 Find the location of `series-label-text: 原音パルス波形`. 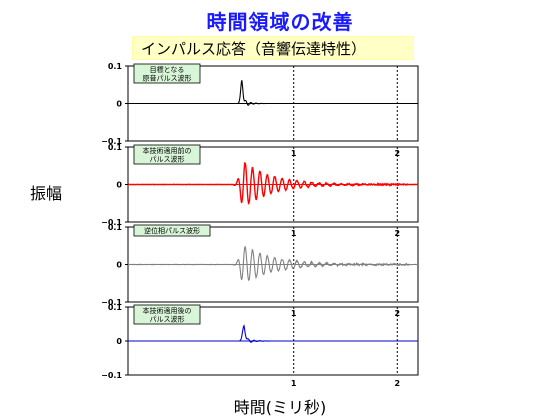

series-label-text: 原音パルス波形 is located at coordinates (167, 78).